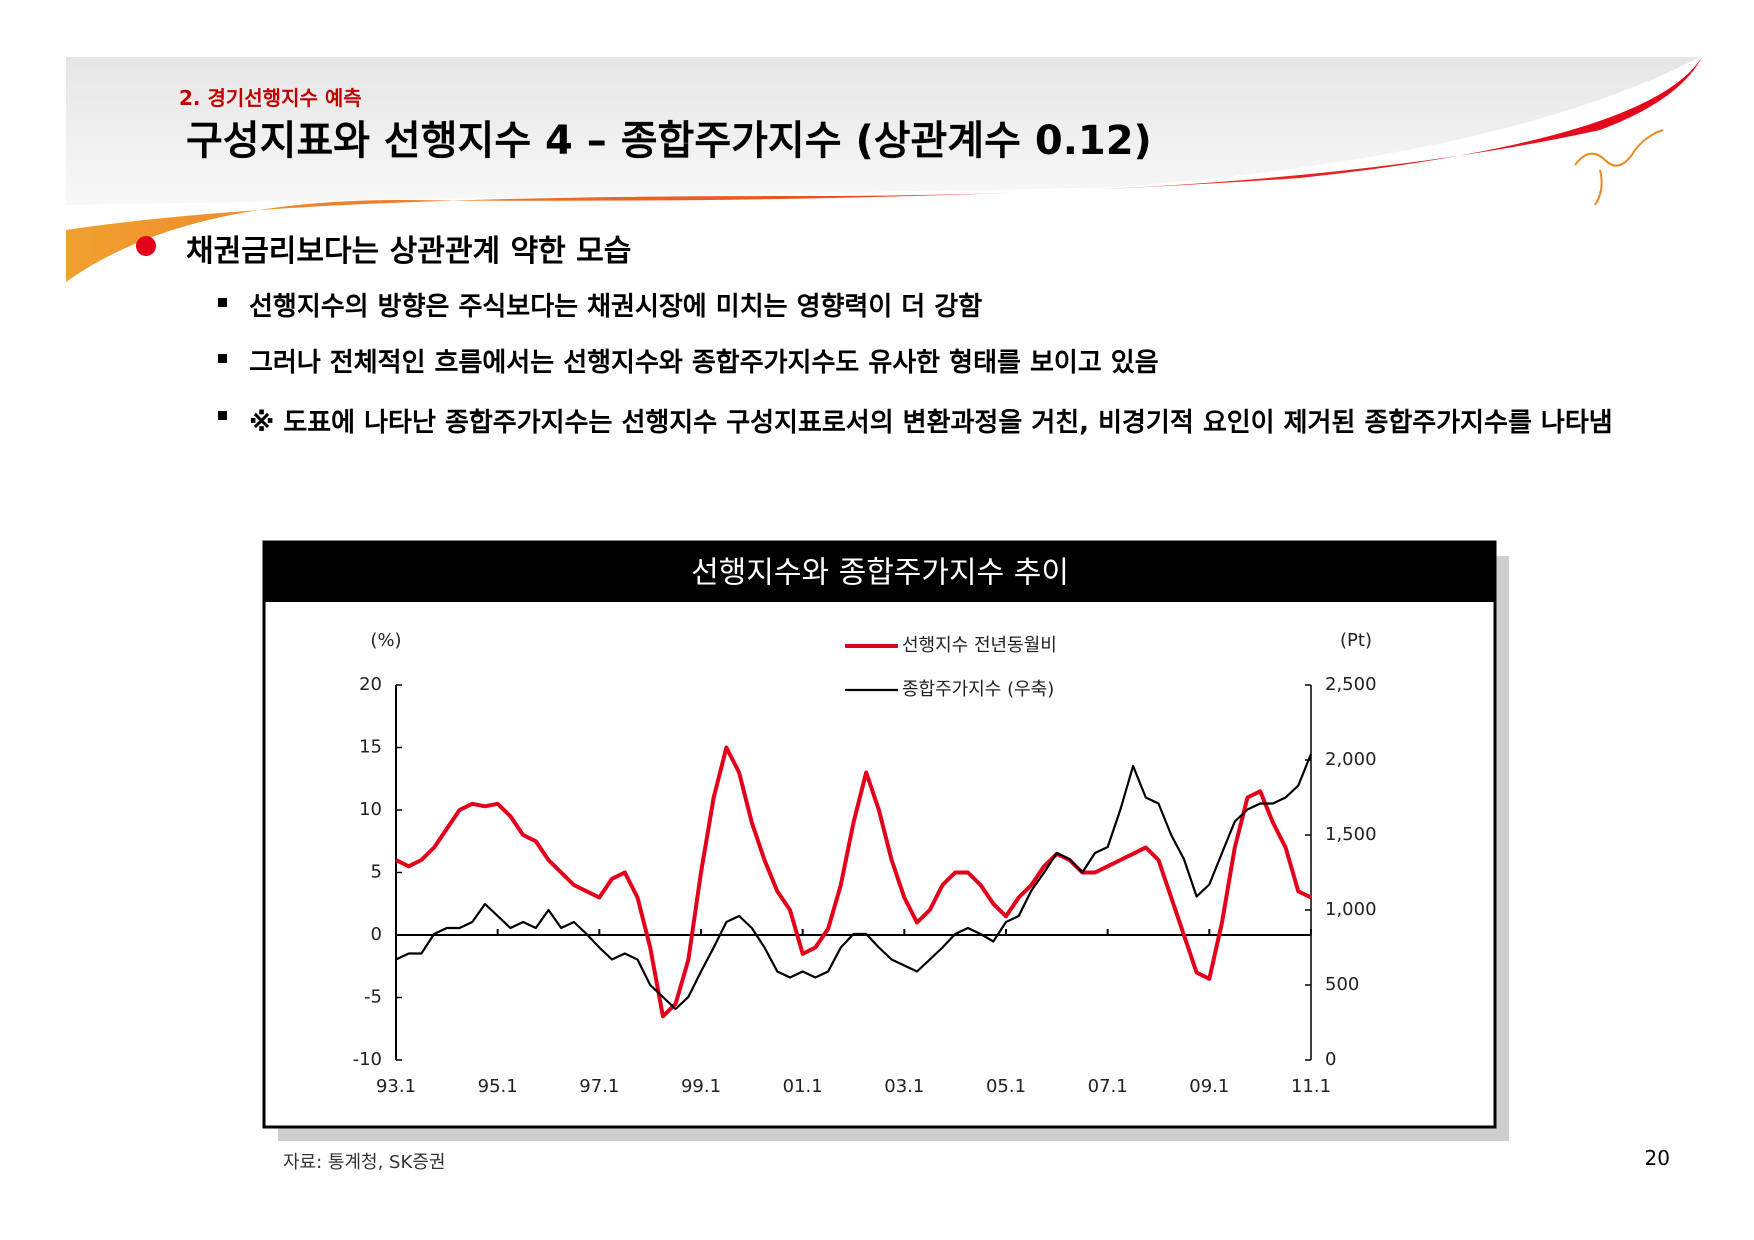 The width and height of the screenshot is (1754, 1240). I want to click on y-tick-label: -5, so click(373, 997).